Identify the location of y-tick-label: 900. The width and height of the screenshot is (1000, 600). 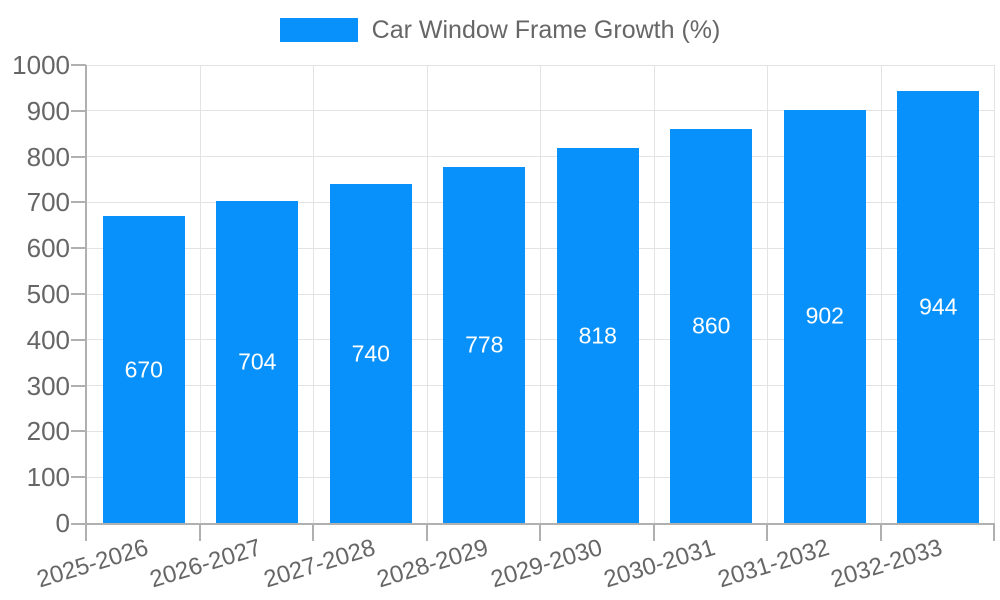
(48, 110).